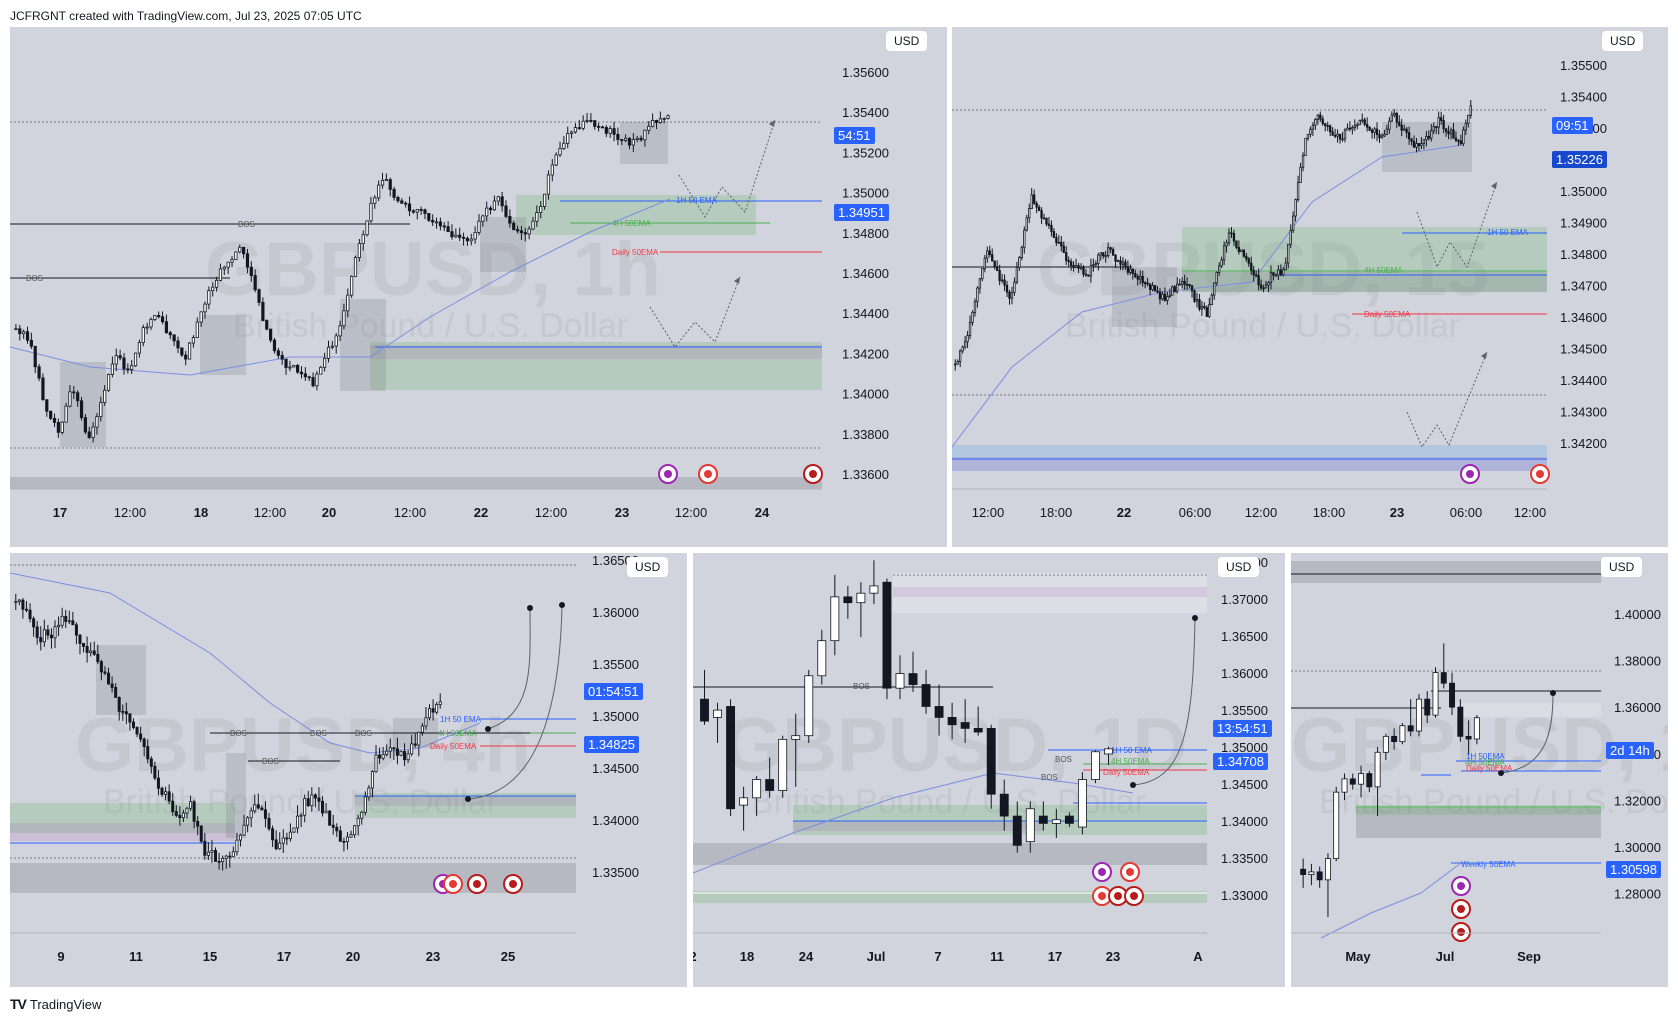  I want to click on x-tick-label: 15, so click(210, 956).